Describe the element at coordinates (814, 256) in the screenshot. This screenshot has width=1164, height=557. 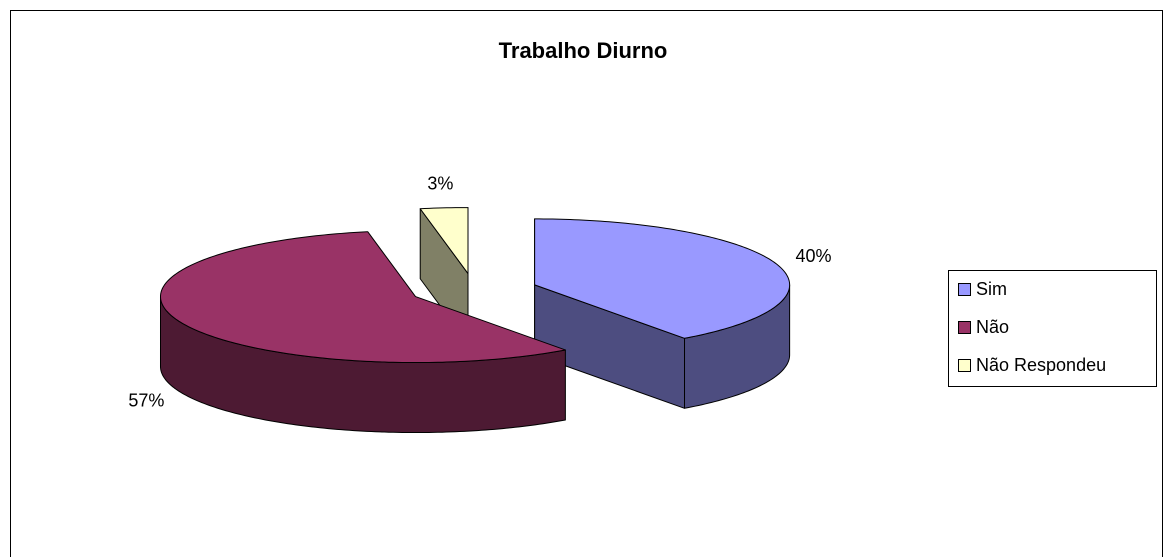
I see `data-label: 40%` at that location.